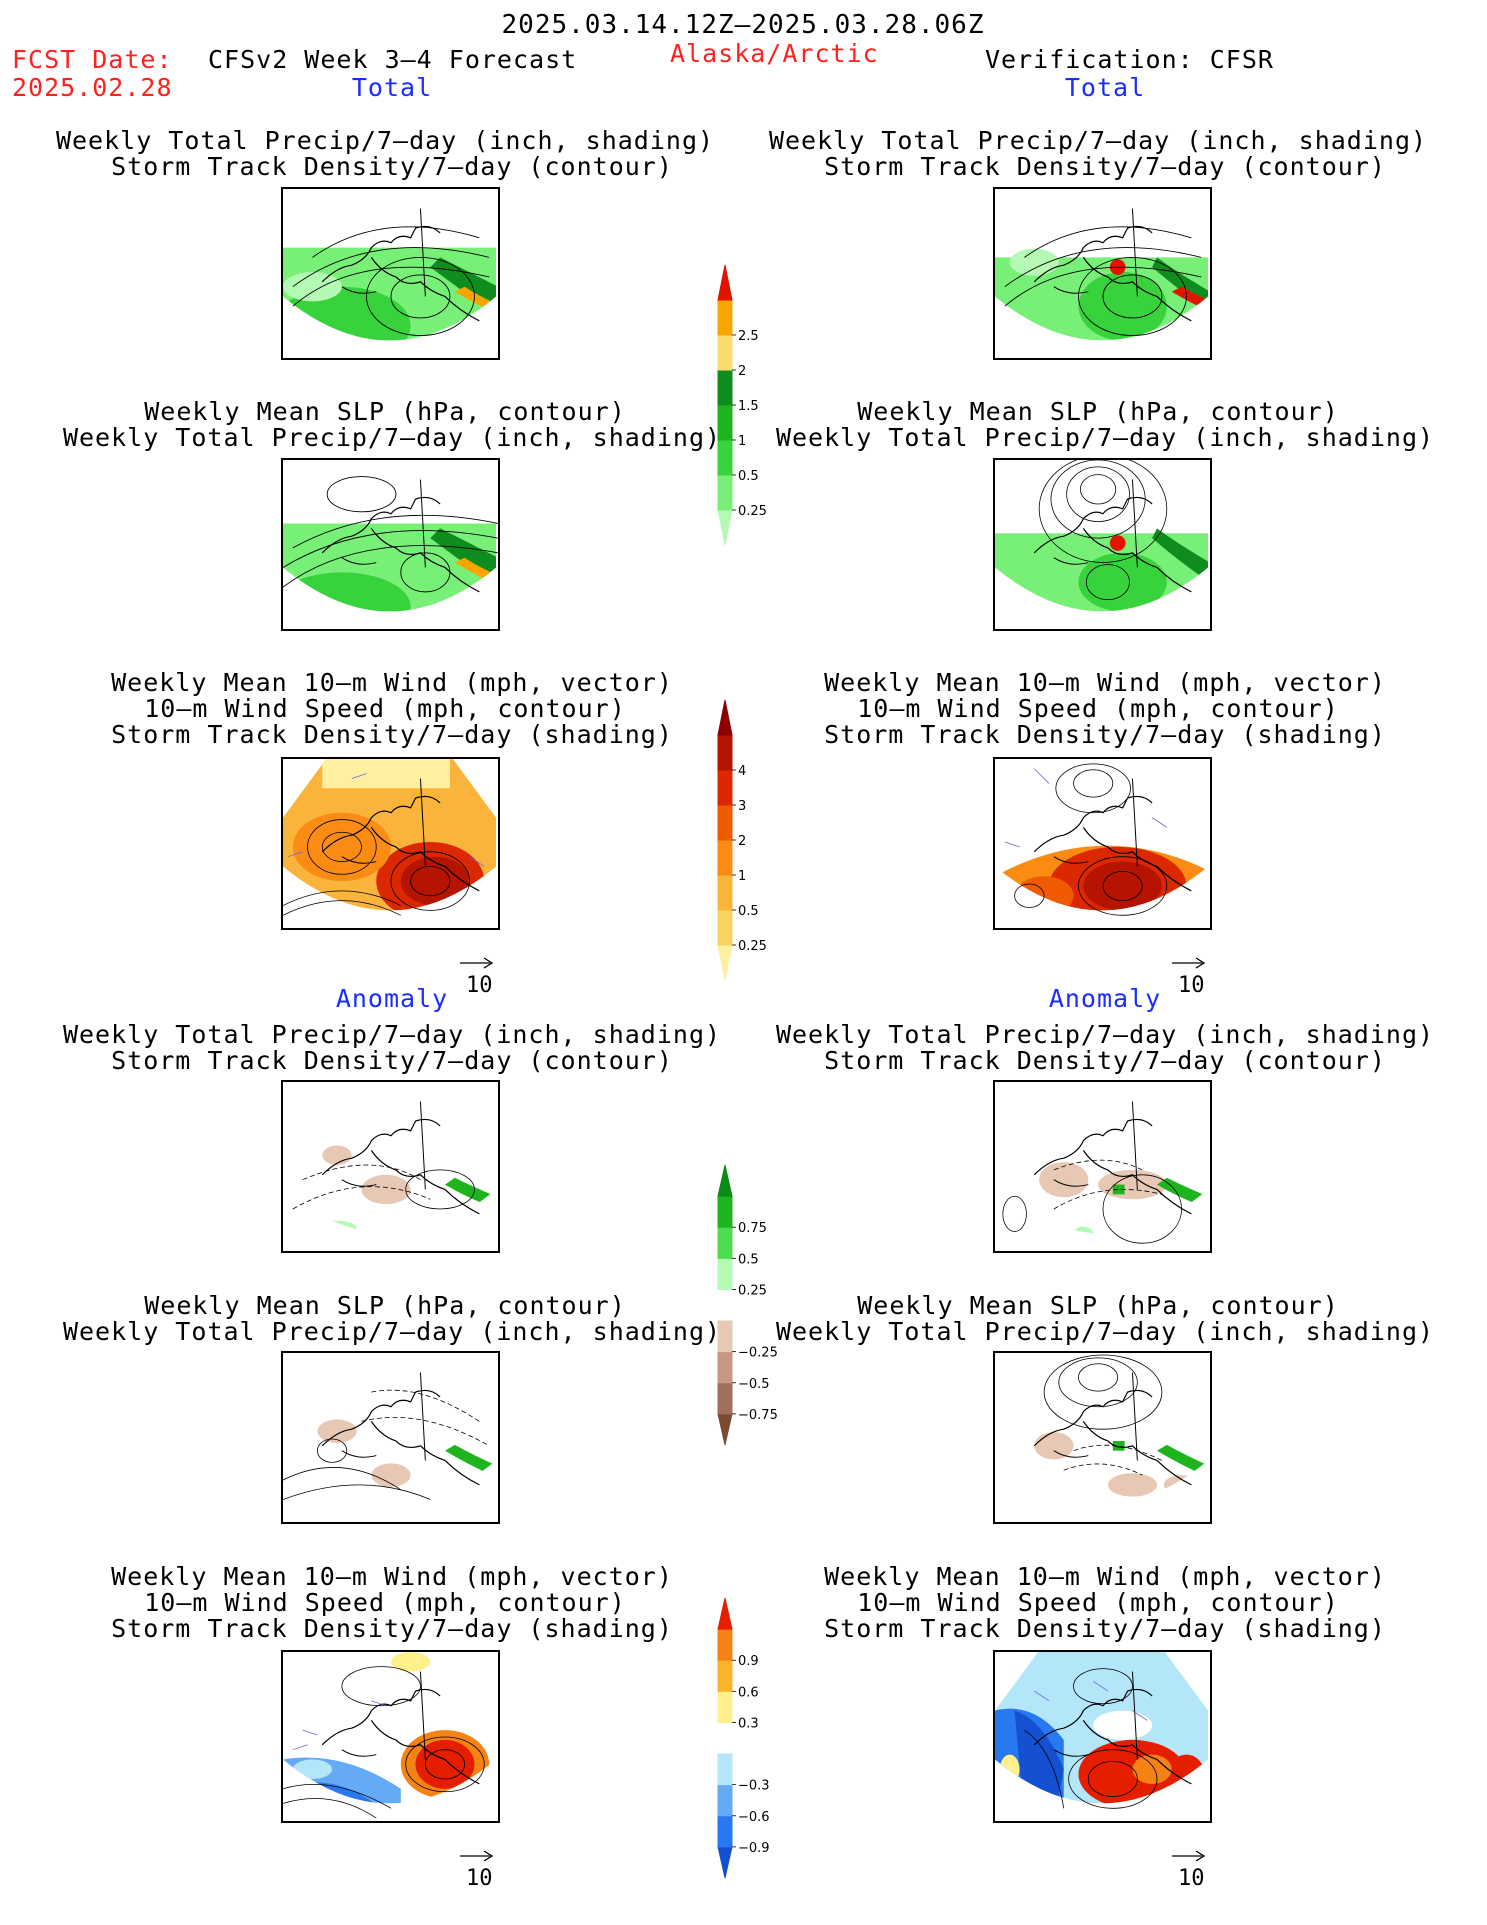 The image size is (1487, 1925). Describe the element at coordinates (392, 998) in the screenshot. I see `section-anomaly-left: Anomaly` at that location.